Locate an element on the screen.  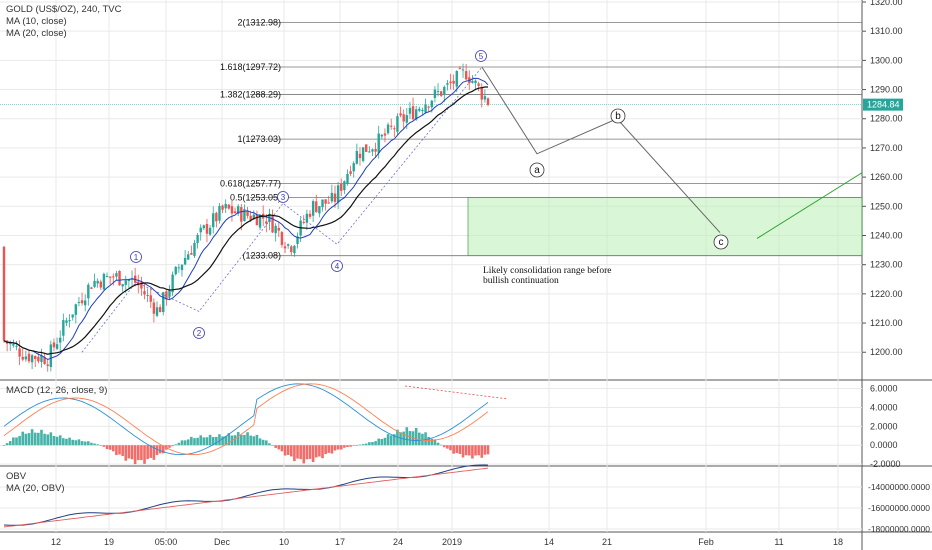
obv-panel is located at coordinates (246, 496).